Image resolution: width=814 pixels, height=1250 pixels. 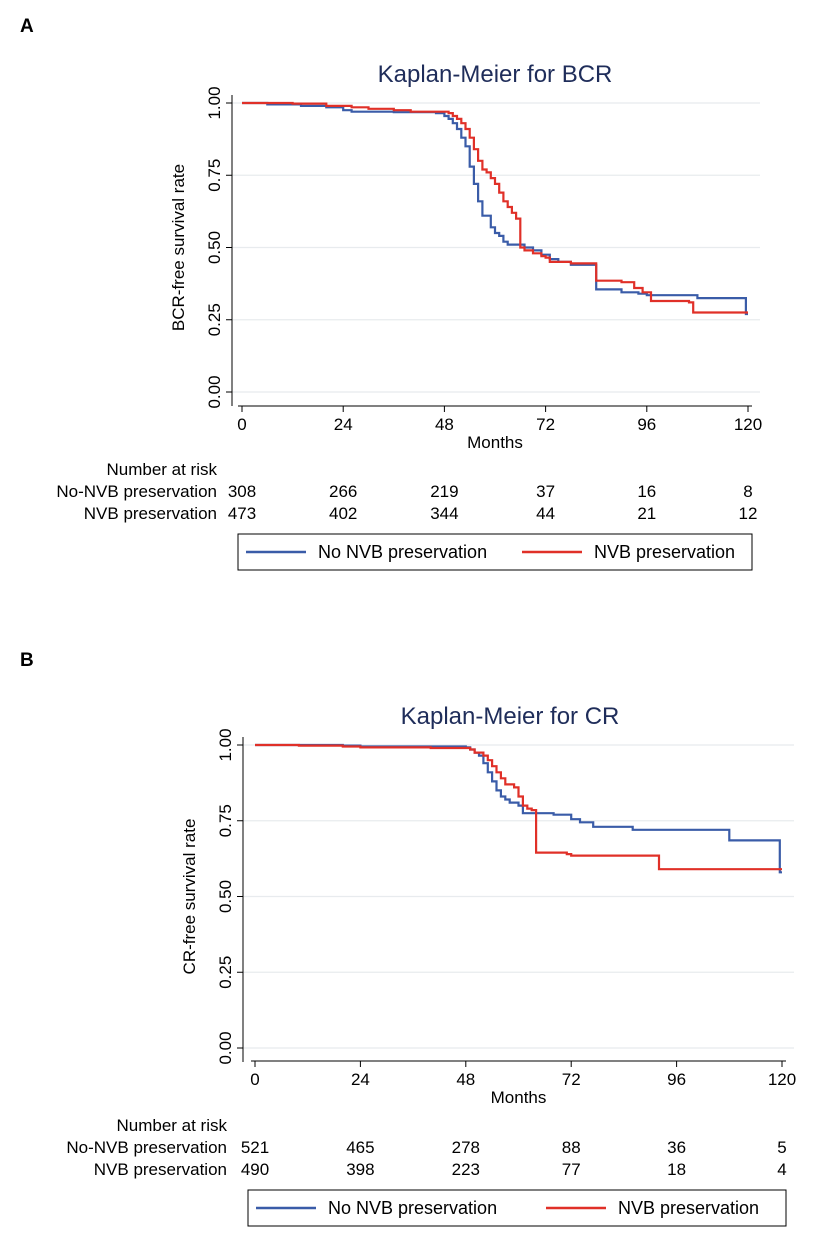 I want to click on risk-count: 278, so click(x=466, y=1147).